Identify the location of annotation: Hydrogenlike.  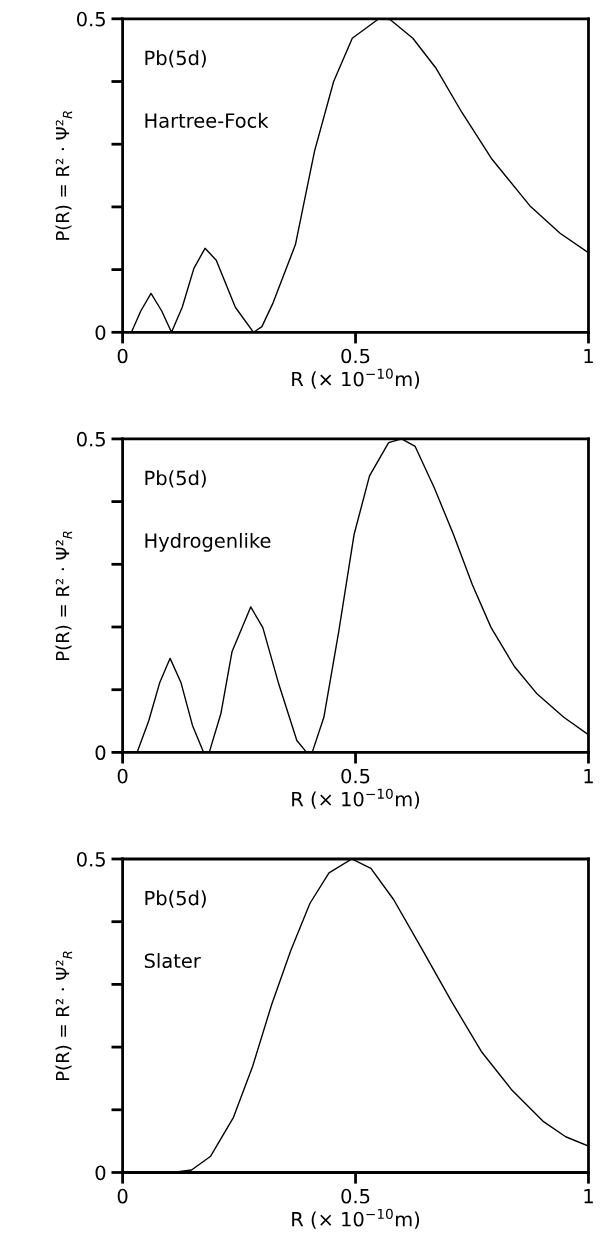
(208, 542).